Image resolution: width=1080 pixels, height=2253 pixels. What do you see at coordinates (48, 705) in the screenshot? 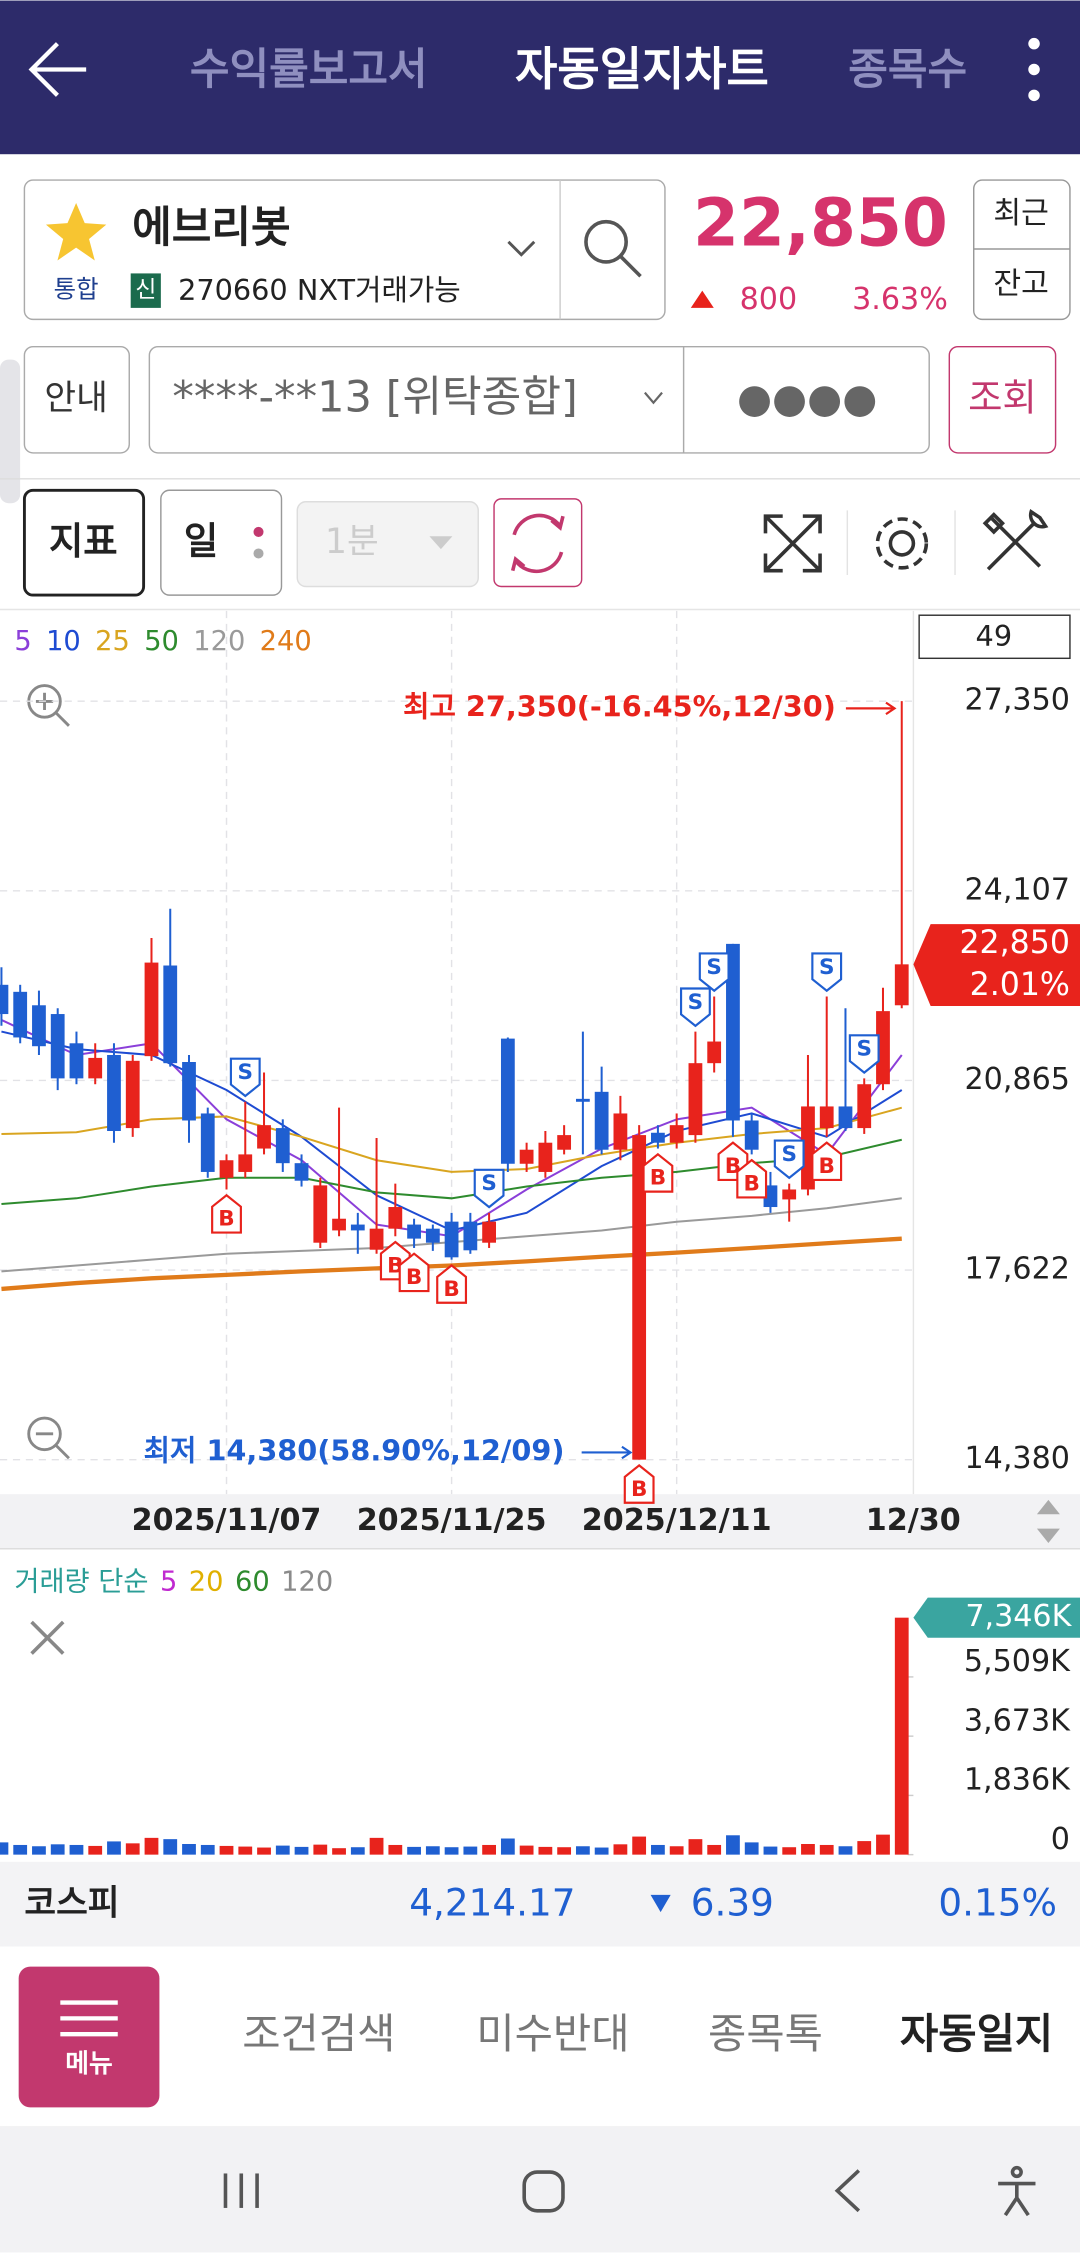
I see `zoom-in-button` at bounding box center [48, 705].